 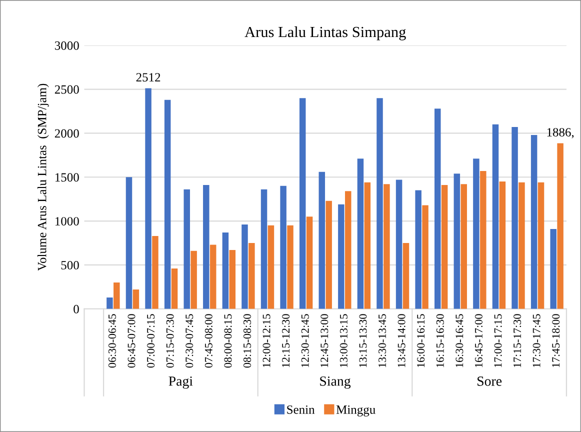 I want to click on x-tick-label: 08:15-08:30, so click(x=247, y=341).